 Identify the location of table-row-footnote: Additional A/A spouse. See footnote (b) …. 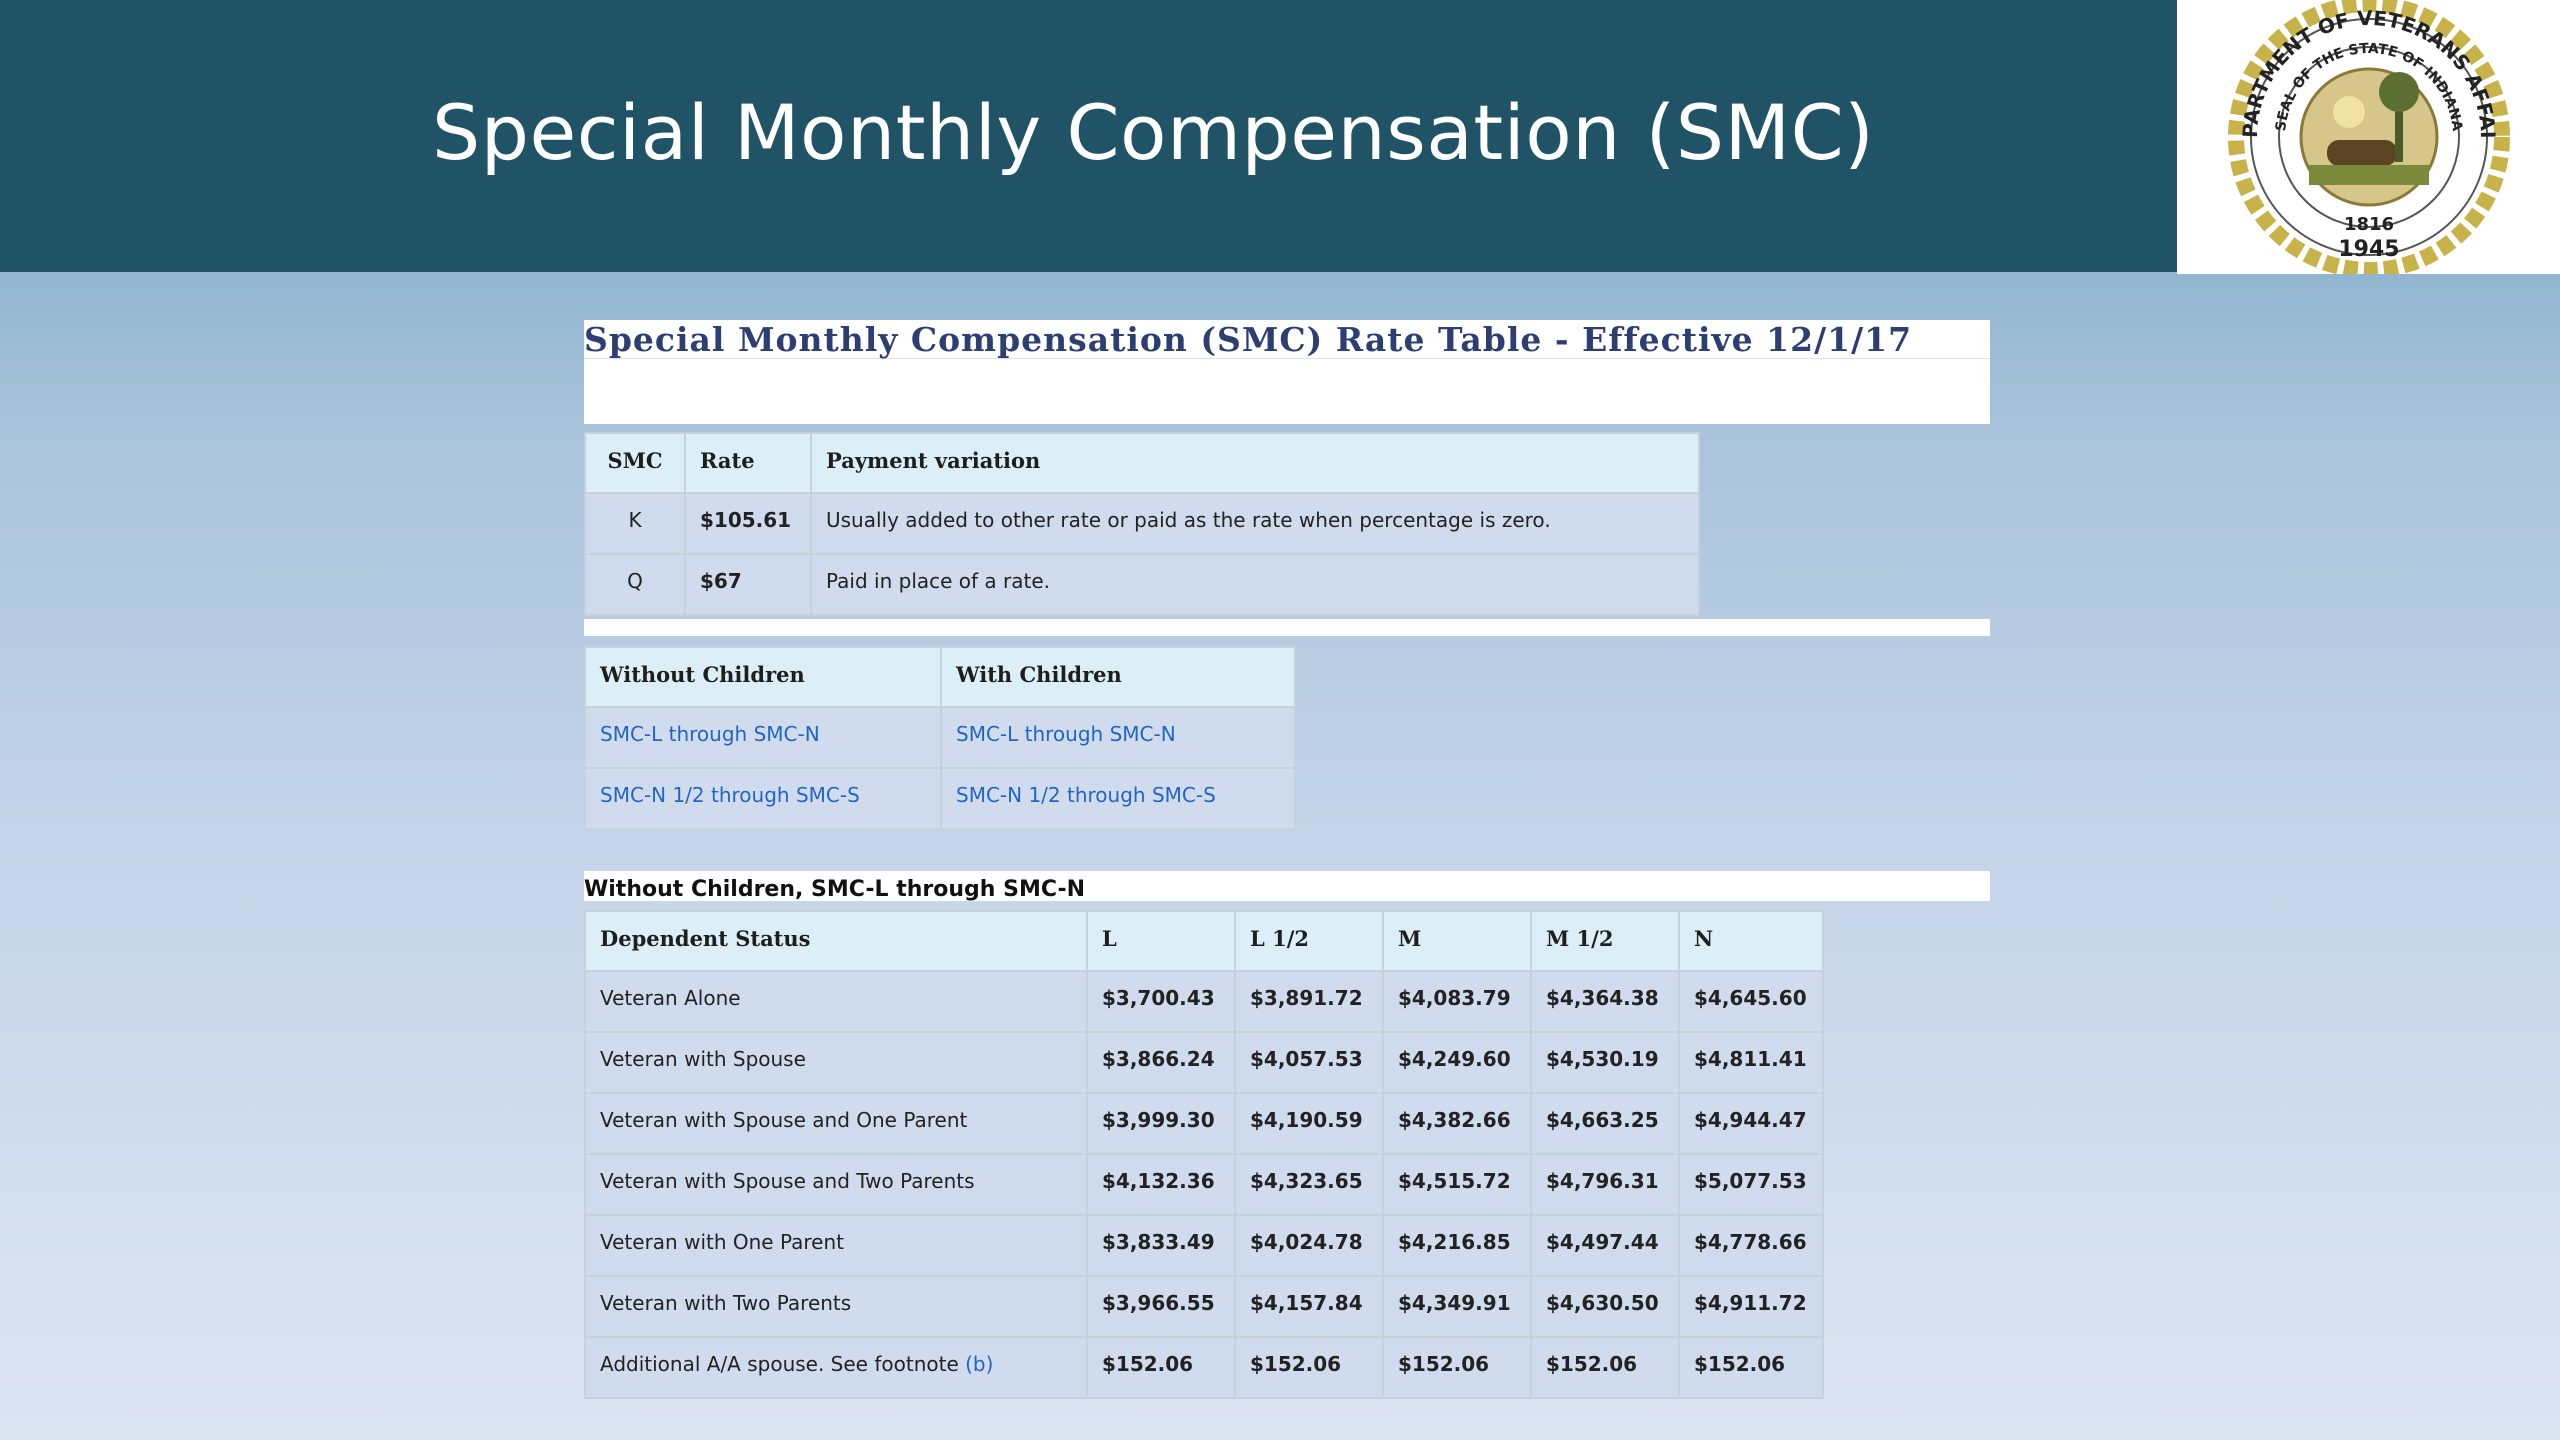
(1204, 1367).